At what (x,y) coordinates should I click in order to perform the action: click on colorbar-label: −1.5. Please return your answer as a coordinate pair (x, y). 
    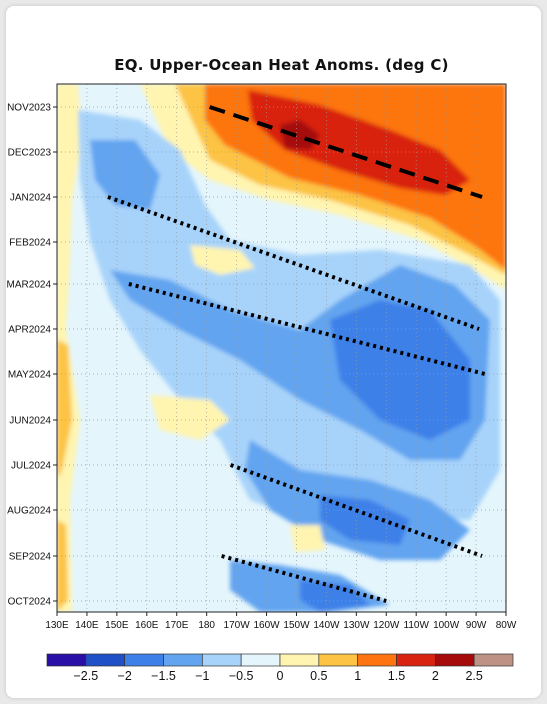
    Looking at the image, I should click on (163, 676).